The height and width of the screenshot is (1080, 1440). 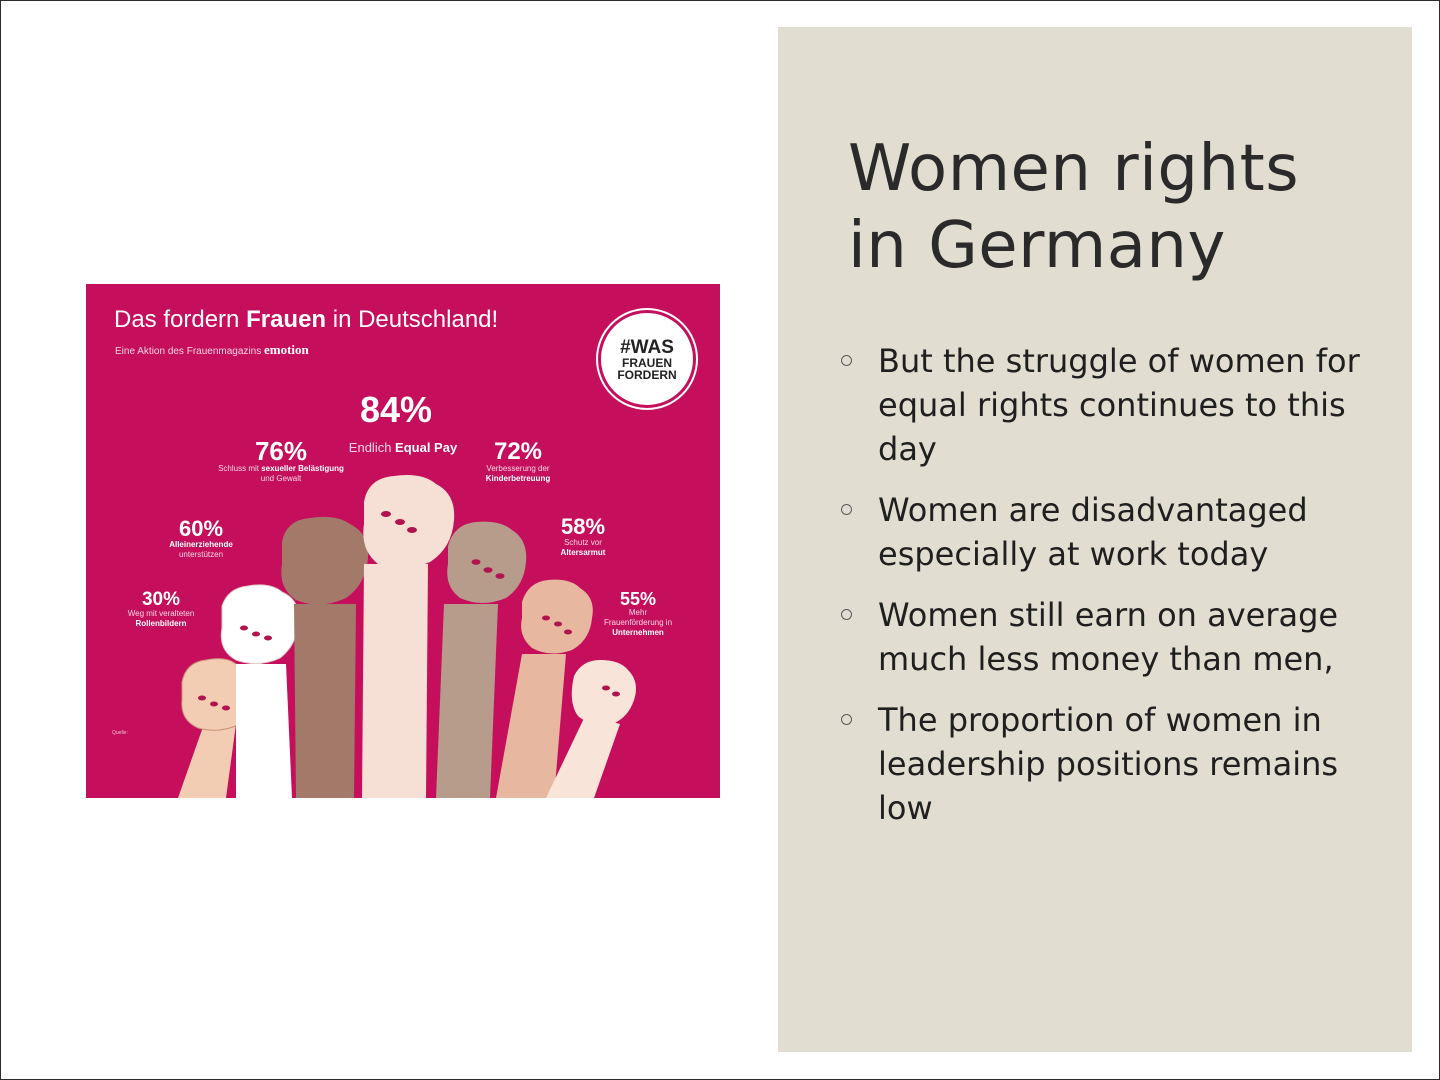 I want to click on stat-equal-pay: 84% Endlich Equal Pay, so click(x=396, y=422).